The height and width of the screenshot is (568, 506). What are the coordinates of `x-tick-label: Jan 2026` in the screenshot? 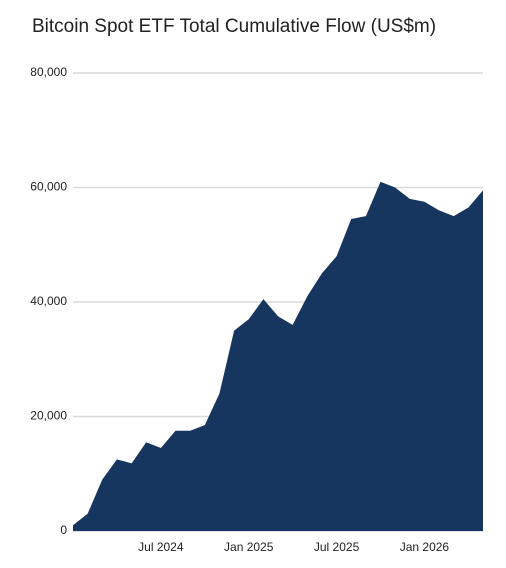 It's located at (425, 547).